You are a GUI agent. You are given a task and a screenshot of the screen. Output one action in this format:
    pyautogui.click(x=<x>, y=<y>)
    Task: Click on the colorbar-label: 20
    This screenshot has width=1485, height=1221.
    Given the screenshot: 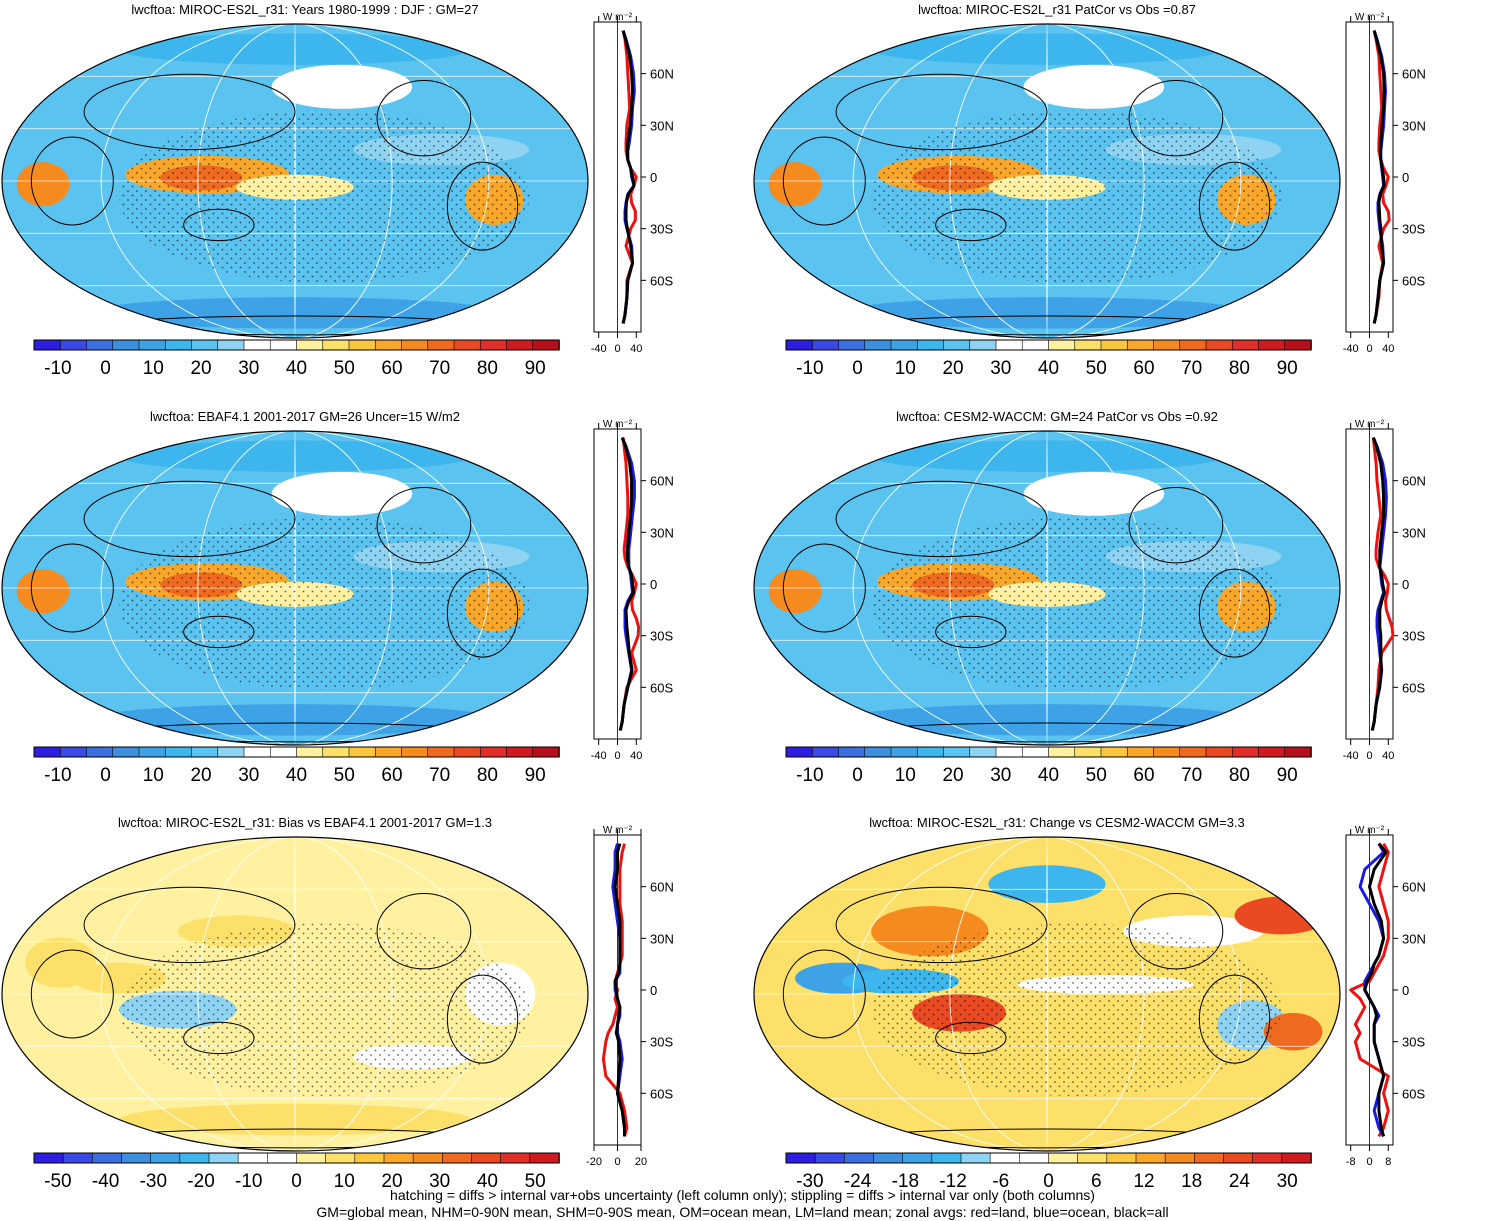 What is the action you would take?
    pyautogui.click(x=952, y=368)
    